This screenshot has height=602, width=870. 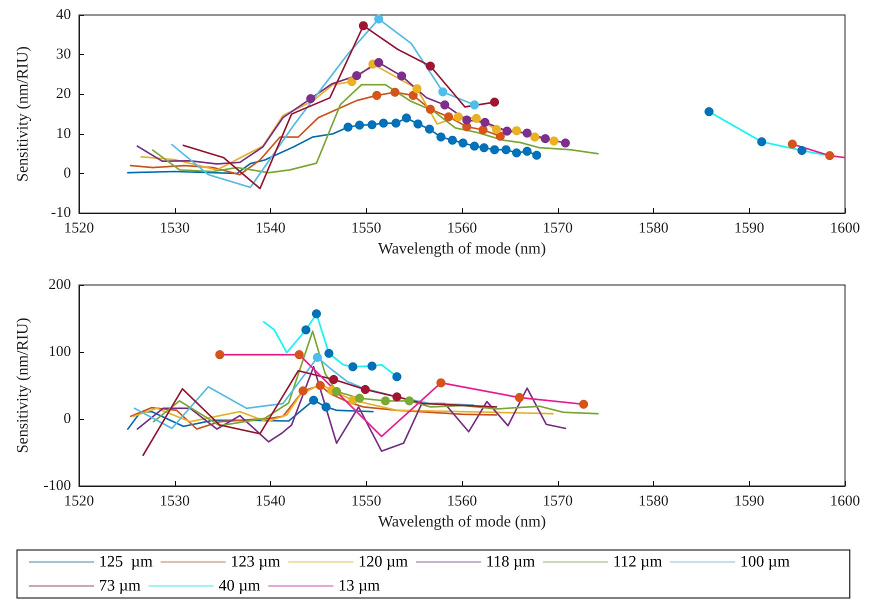 I want to click on x-tick-label: 1530, so click(x=175, y=502).